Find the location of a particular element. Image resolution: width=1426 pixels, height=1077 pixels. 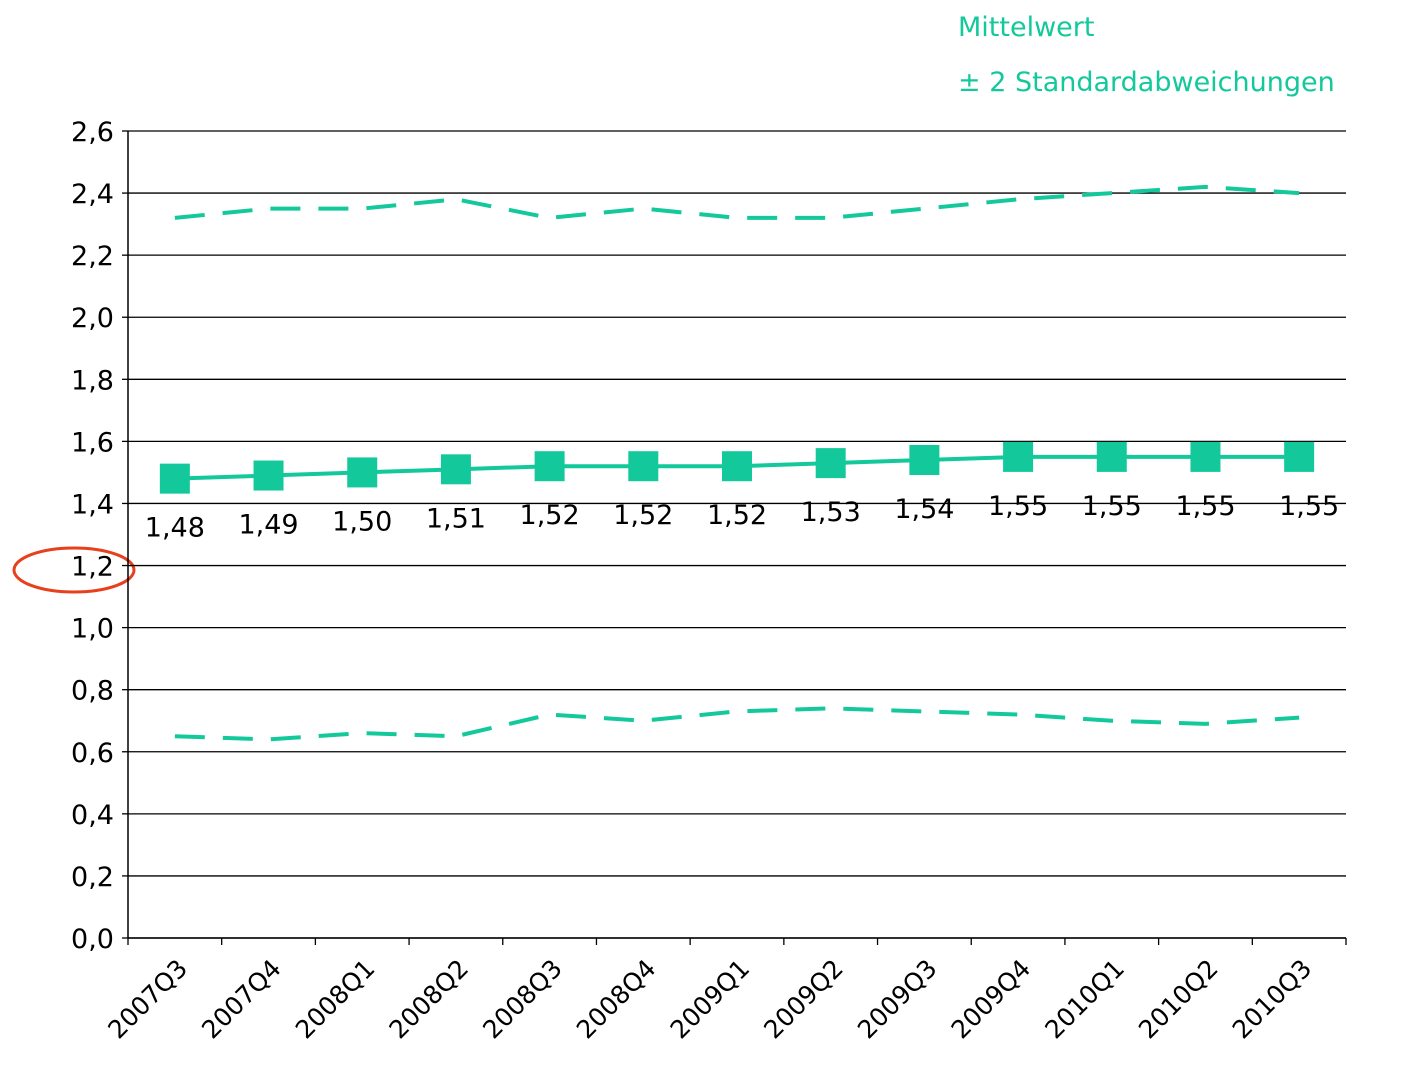

data-label: 1,53 is located at coordinates (831, 512).